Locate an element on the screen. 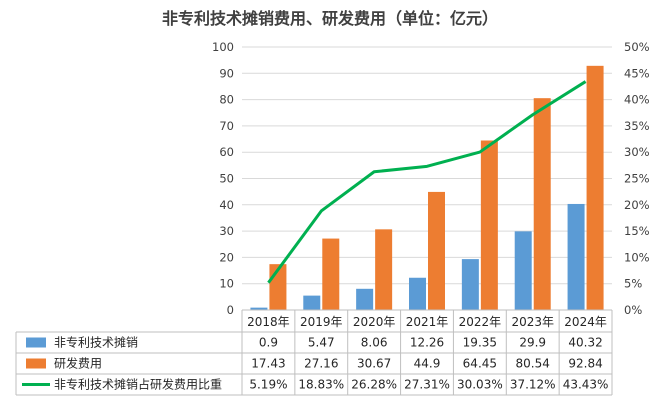 The width and height of the screenshot is (660, 406). data-label: 5.47 is located at coordinates (321, 343).